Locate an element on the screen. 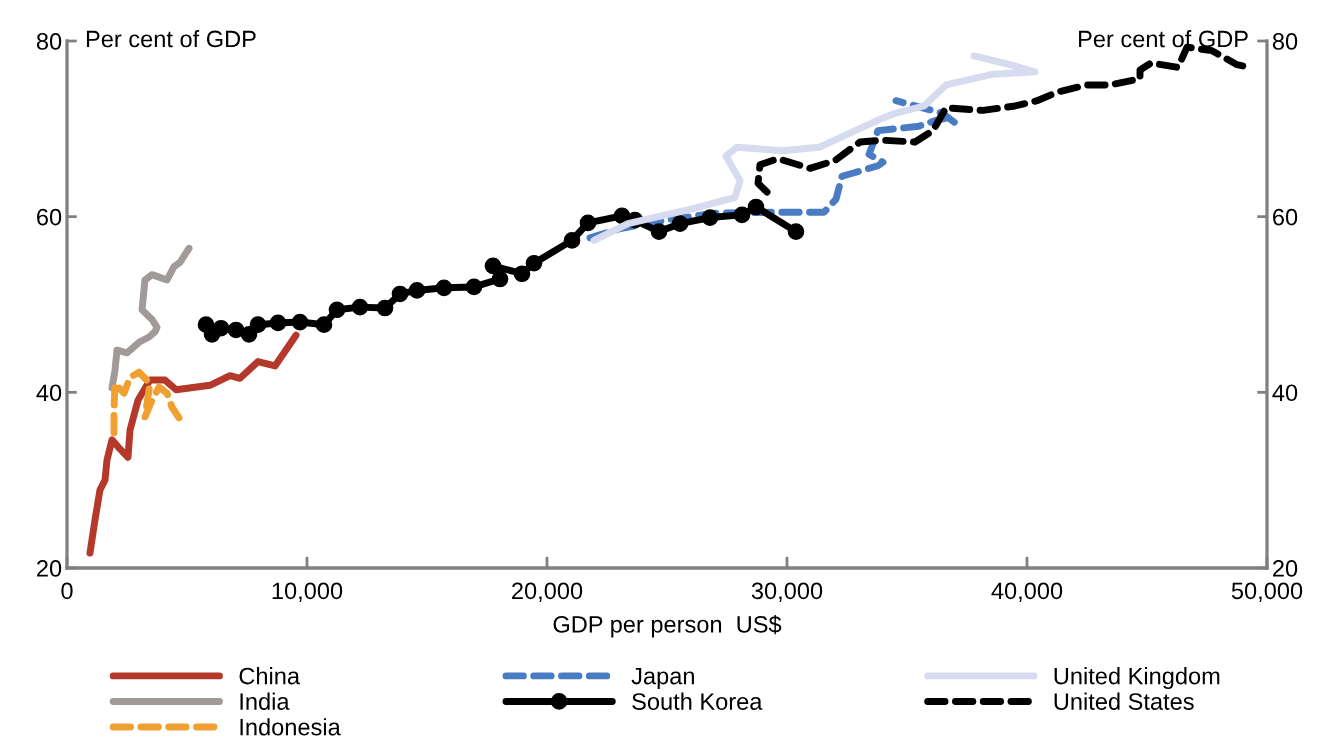 The height and width of the screenshot is (753, 1324). x-tick-label: 30,000 is located at coordinates (787, 592).